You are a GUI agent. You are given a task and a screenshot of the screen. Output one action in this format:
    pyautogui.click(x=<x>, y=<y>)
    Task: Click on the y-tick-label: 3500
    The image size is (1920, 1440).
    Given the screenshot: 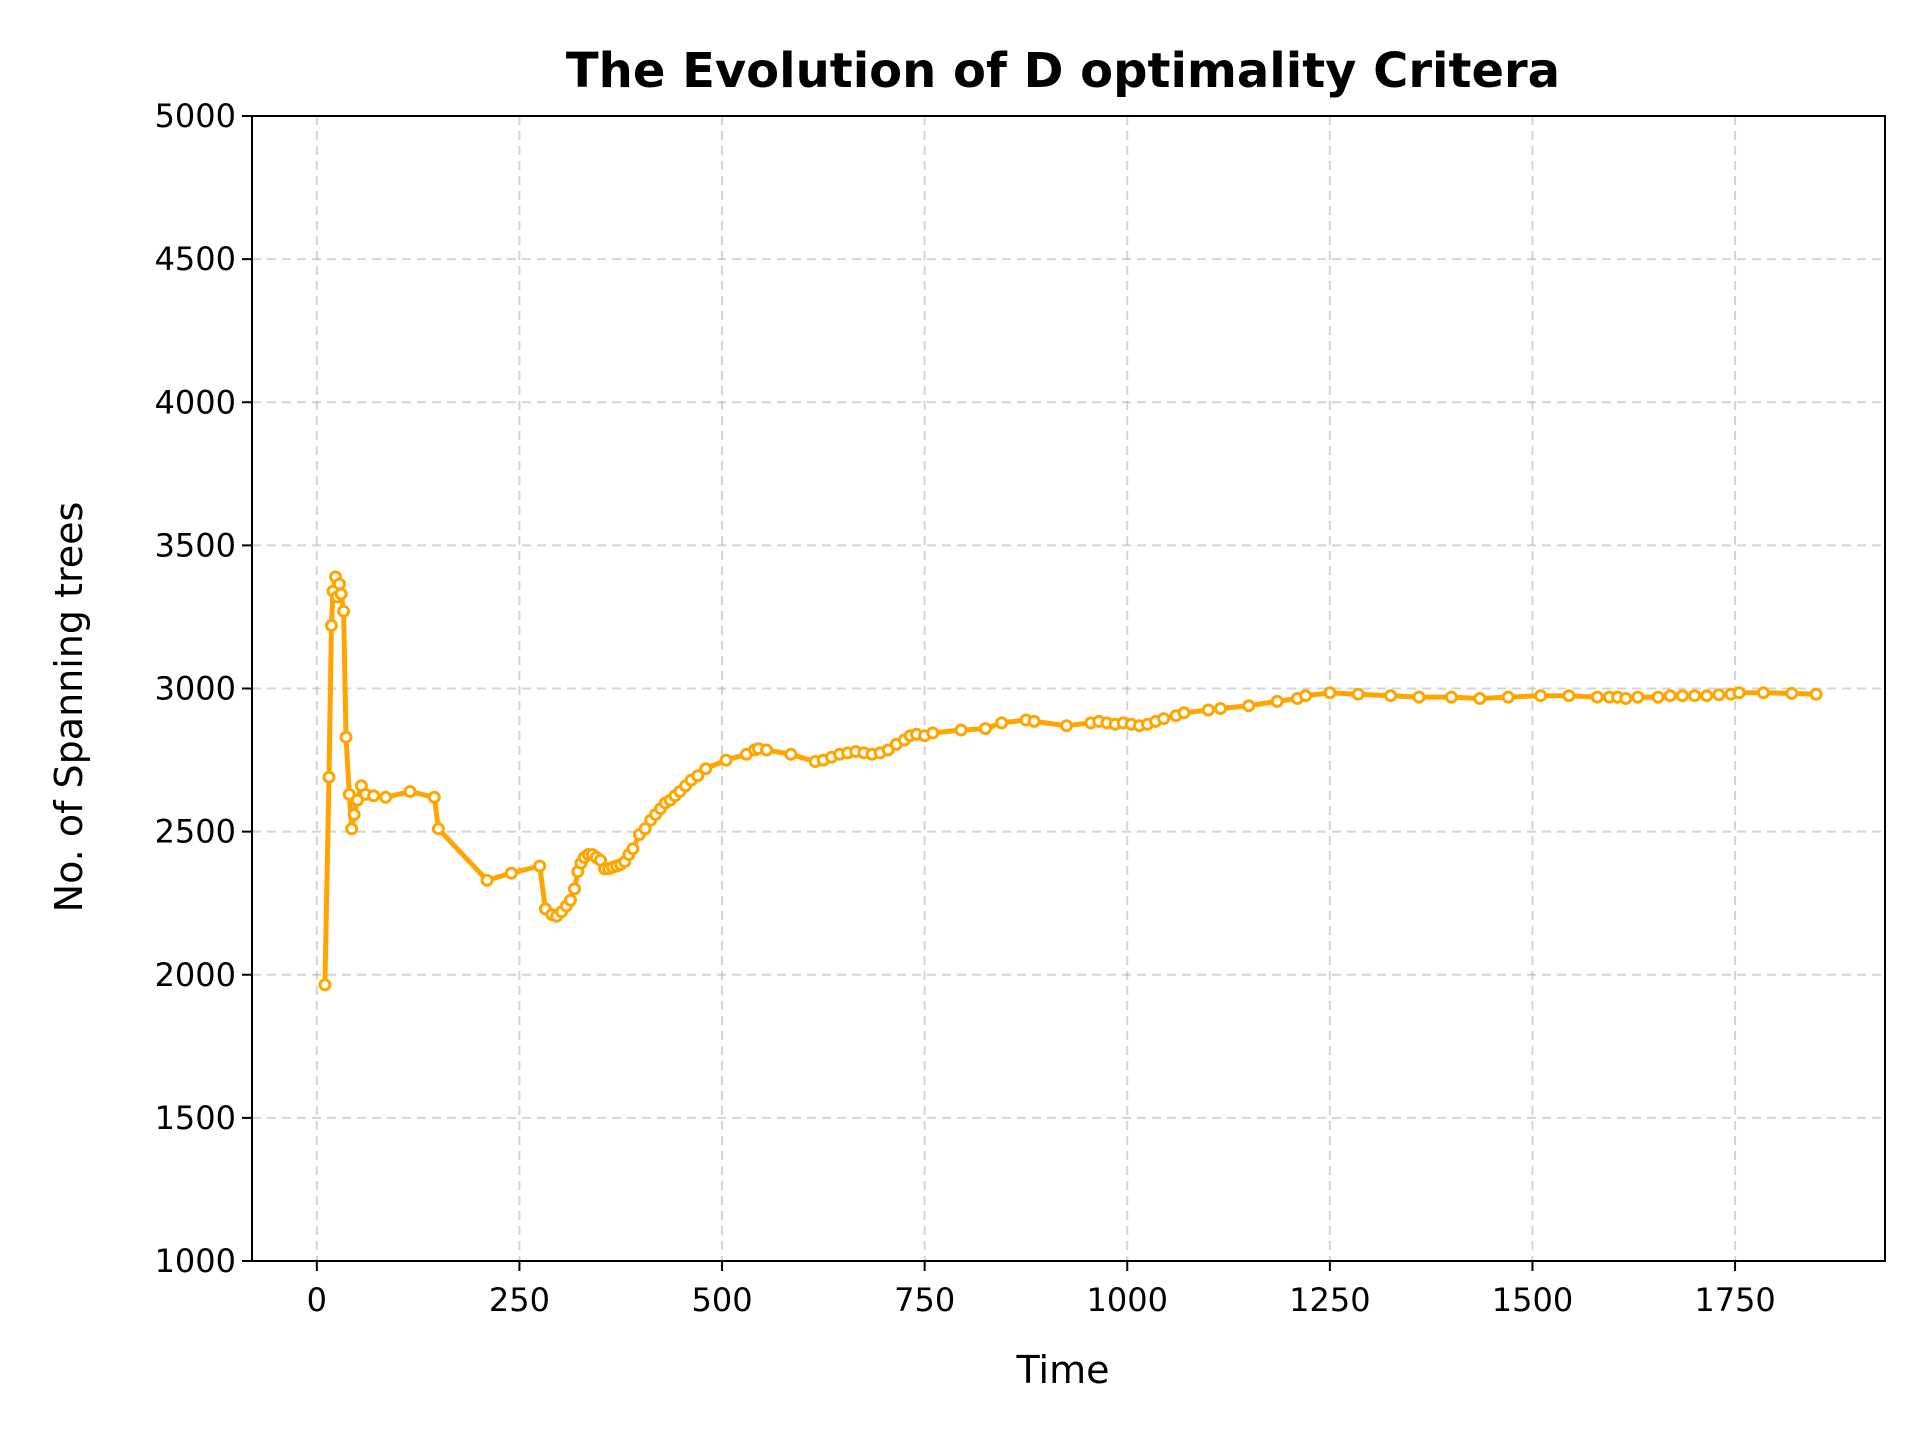 What is the action you would take?
    pyautogui.click(x=195, y=545)
    